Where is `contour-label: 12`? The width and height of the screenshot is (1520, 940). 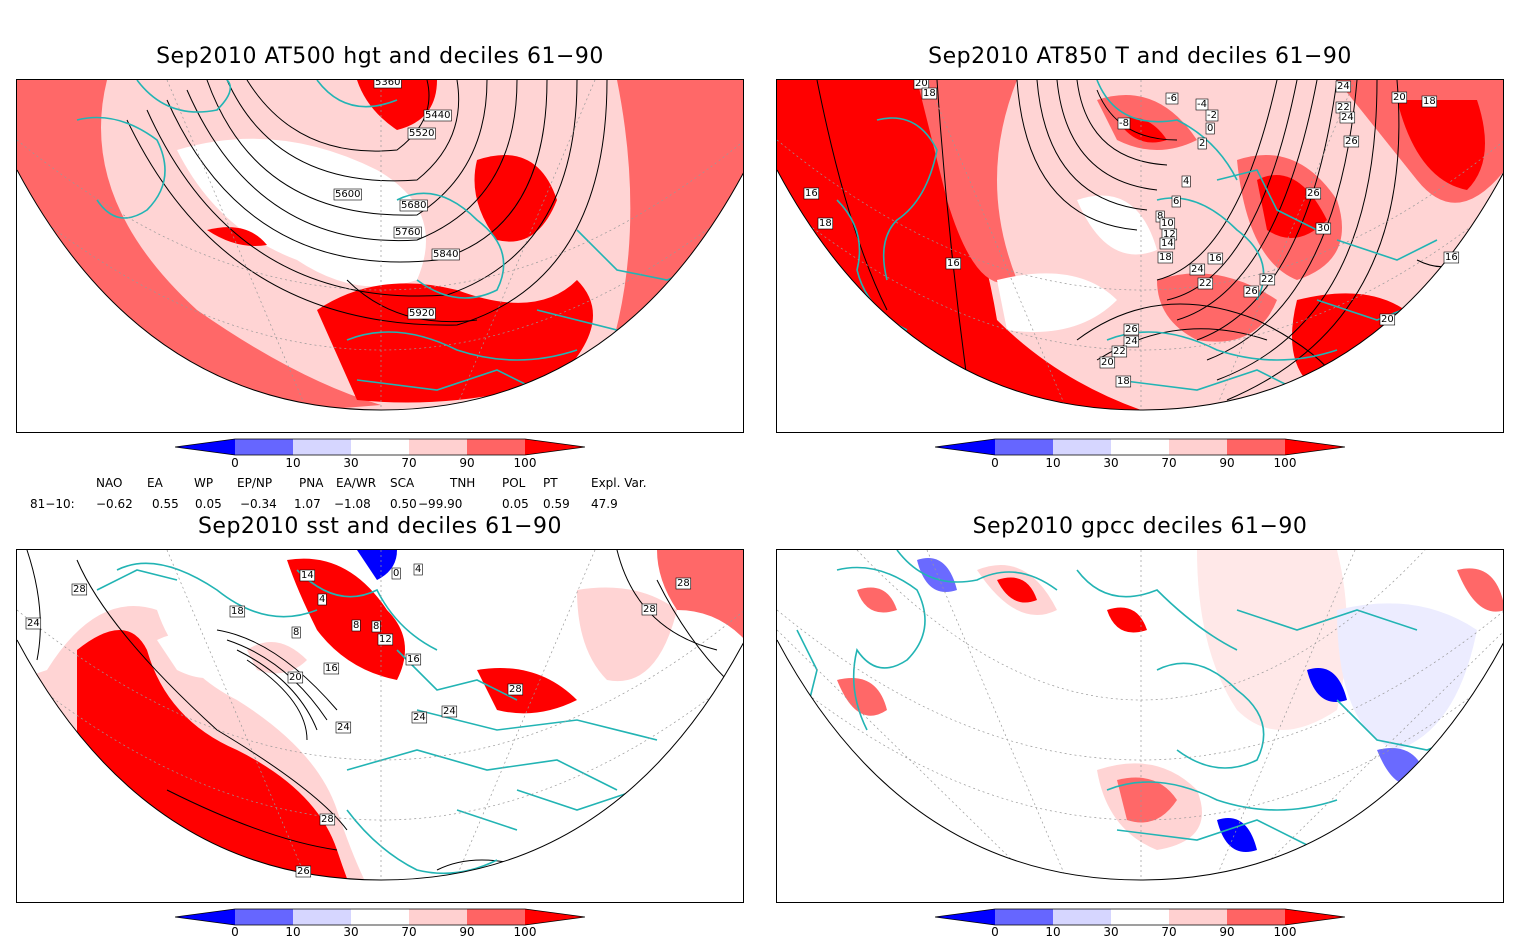 contour-label: 12 is located at coordinates (385, 639).